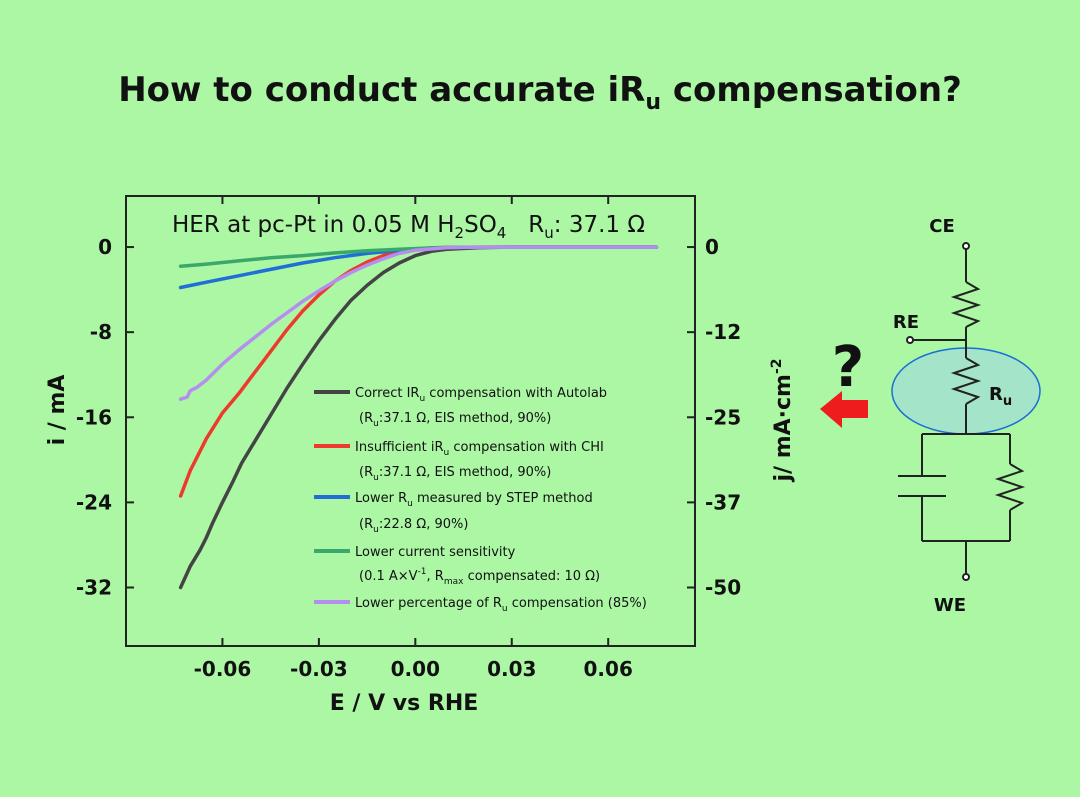 This screenshot has width=1080, height=797. What do you see at coordinates (942, 226) in the screenshot?
I see `ce-label: CE` at bounding box center [942, 226].